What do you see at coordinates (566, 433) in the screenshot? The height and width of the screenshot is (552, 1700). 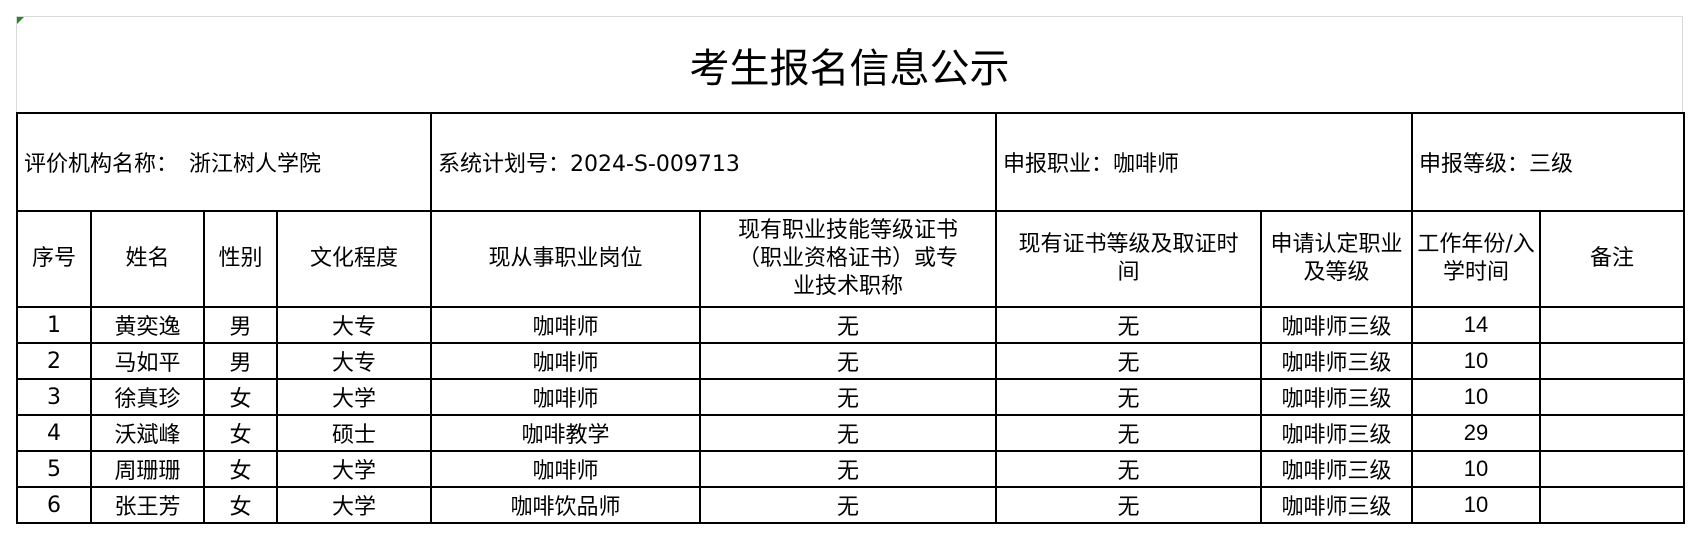 I see `job-cell: 咖啡教学` at bounding box center [566, 433].